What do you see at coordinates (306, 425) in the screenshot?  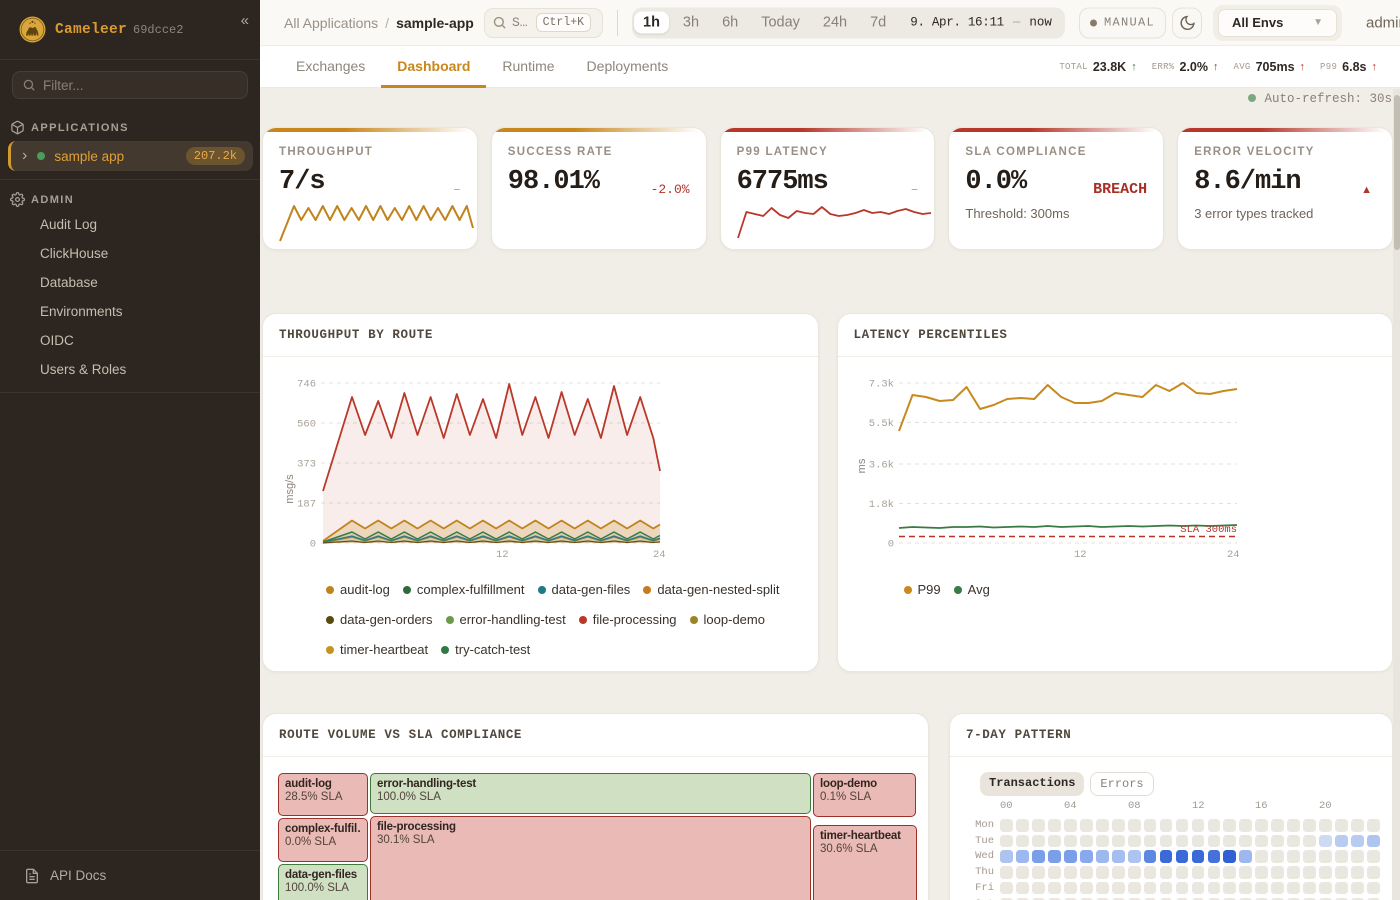 I see `svg-text: 560` at bounding box center [306, 425].